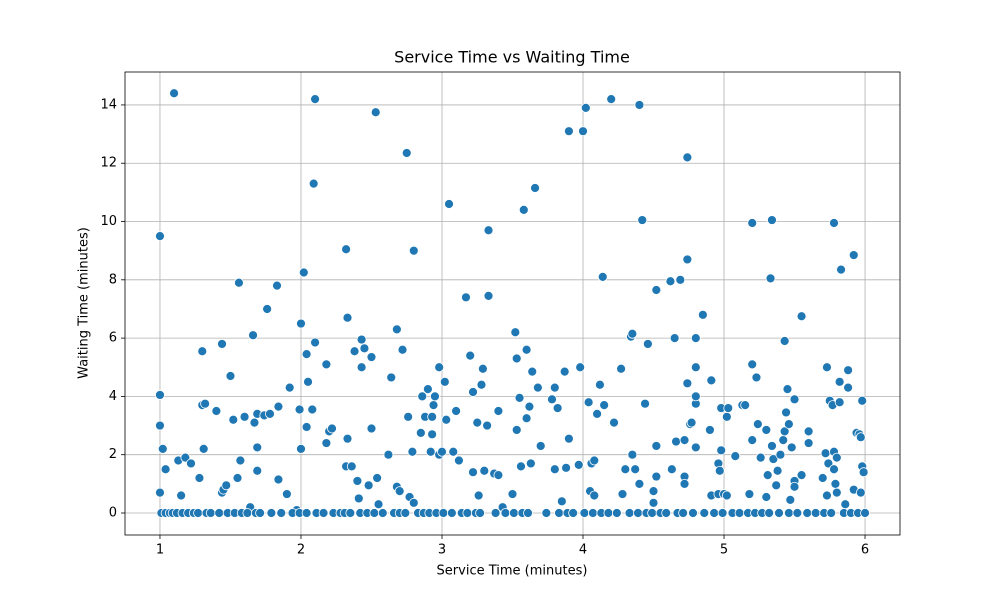 This screenshot has width=1000, height=600. What do you see at coordinates (113, 512) in the screenshot?
I see `y-tick-label: 0` at bounding box center [113, 512].